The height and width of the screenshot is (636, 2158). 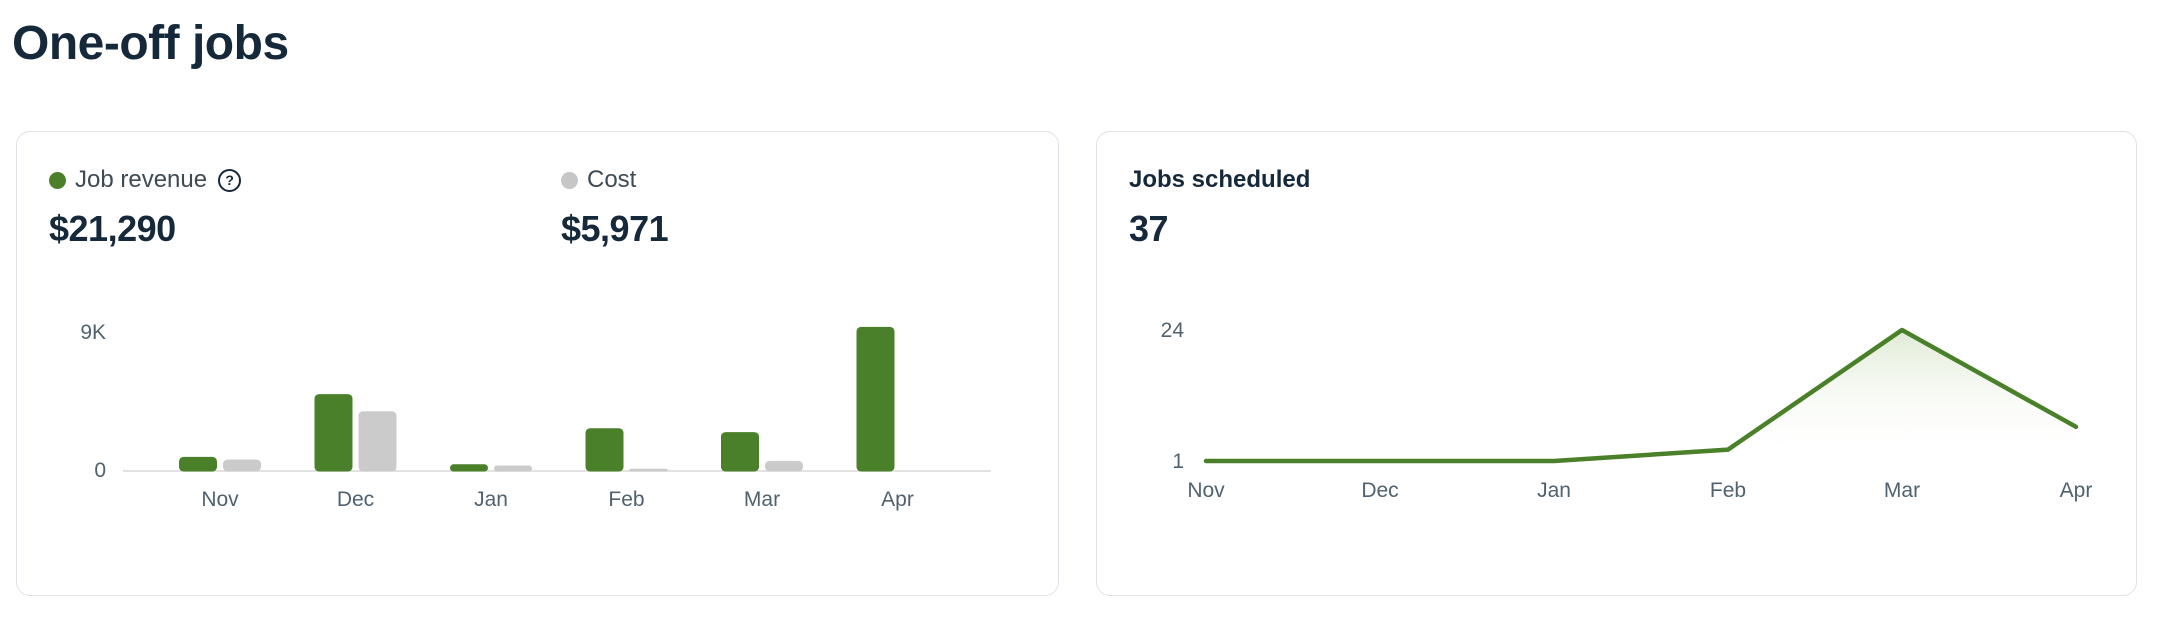 I want to click on svg-text: 9K, so click(x=93, y=332).